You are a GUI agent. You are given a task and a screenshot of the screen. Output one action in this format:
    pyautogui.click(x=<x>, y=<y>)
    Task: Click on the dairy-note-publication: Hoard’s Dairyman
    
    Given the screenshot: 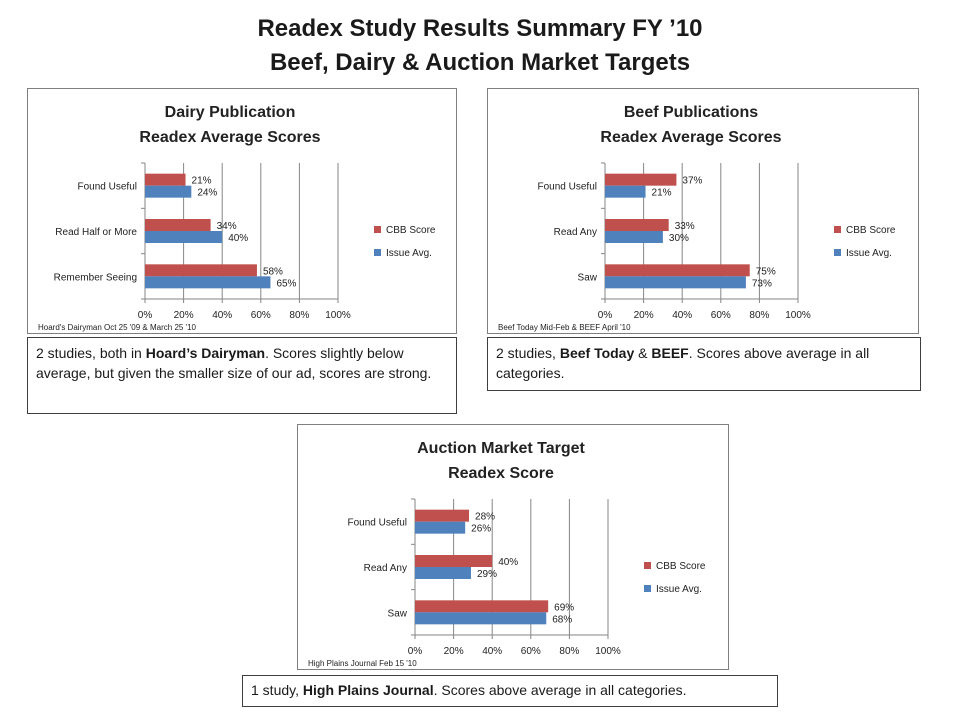 What is the action you would take?
    pyautogui.click(x=205, y=353)
    